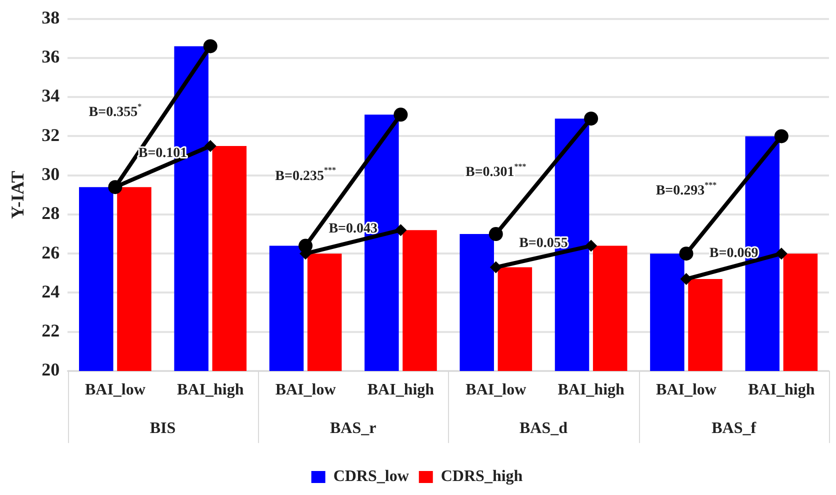 This screenshot has height=495, width=836. I want to click on y-tick-label: 24, so click(51, 291).